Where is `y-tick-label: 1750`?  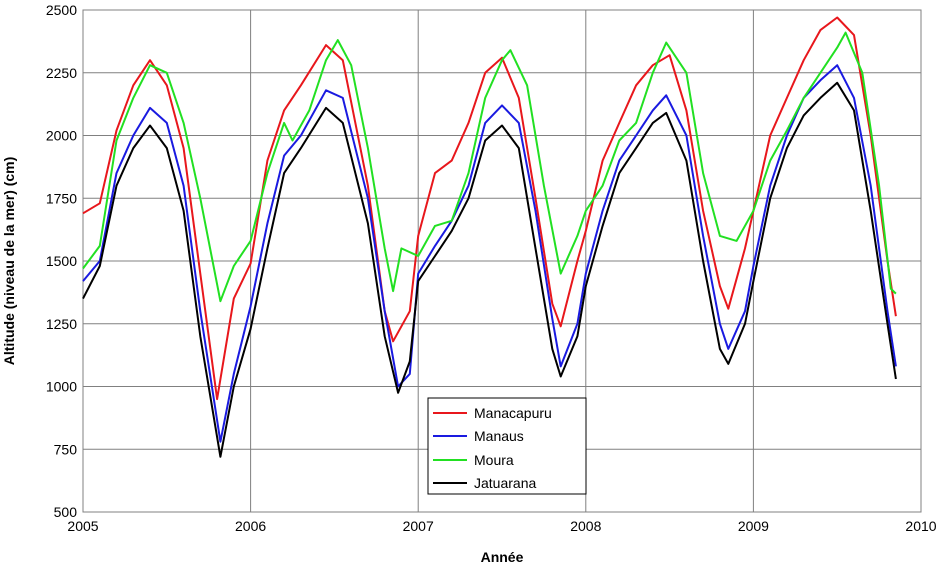 y-tick-label: 1750 is located at coordinates (61, 198).